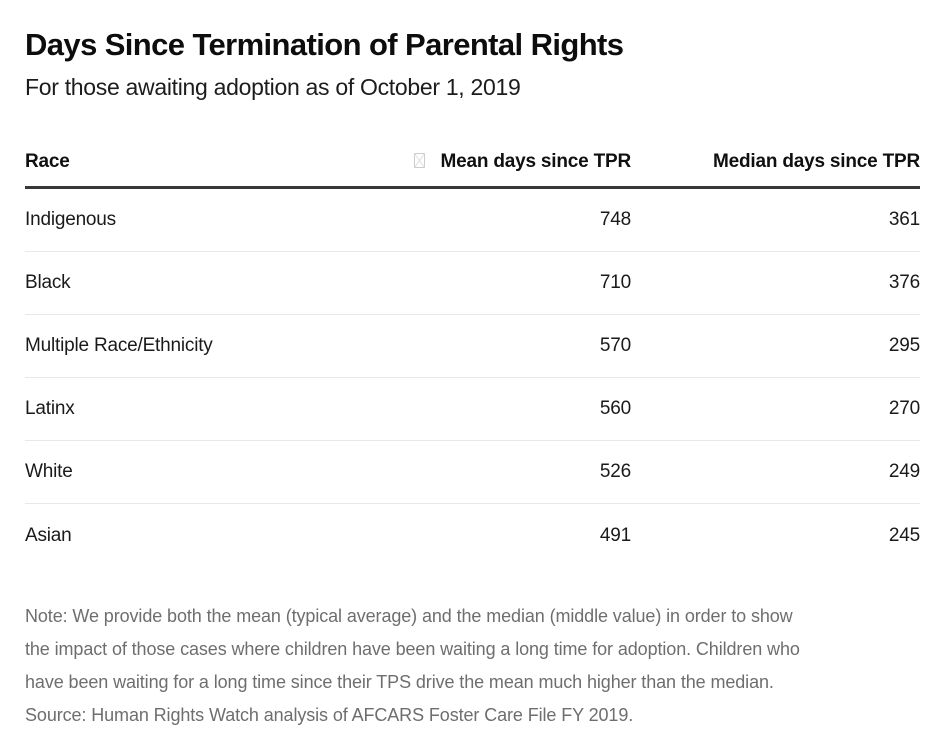 This screenshot has height=749, width=946. What do you see at coordinates (904, 282) in the screenshot?
I see `median-cell: 376` at bounding box center [904, 282].